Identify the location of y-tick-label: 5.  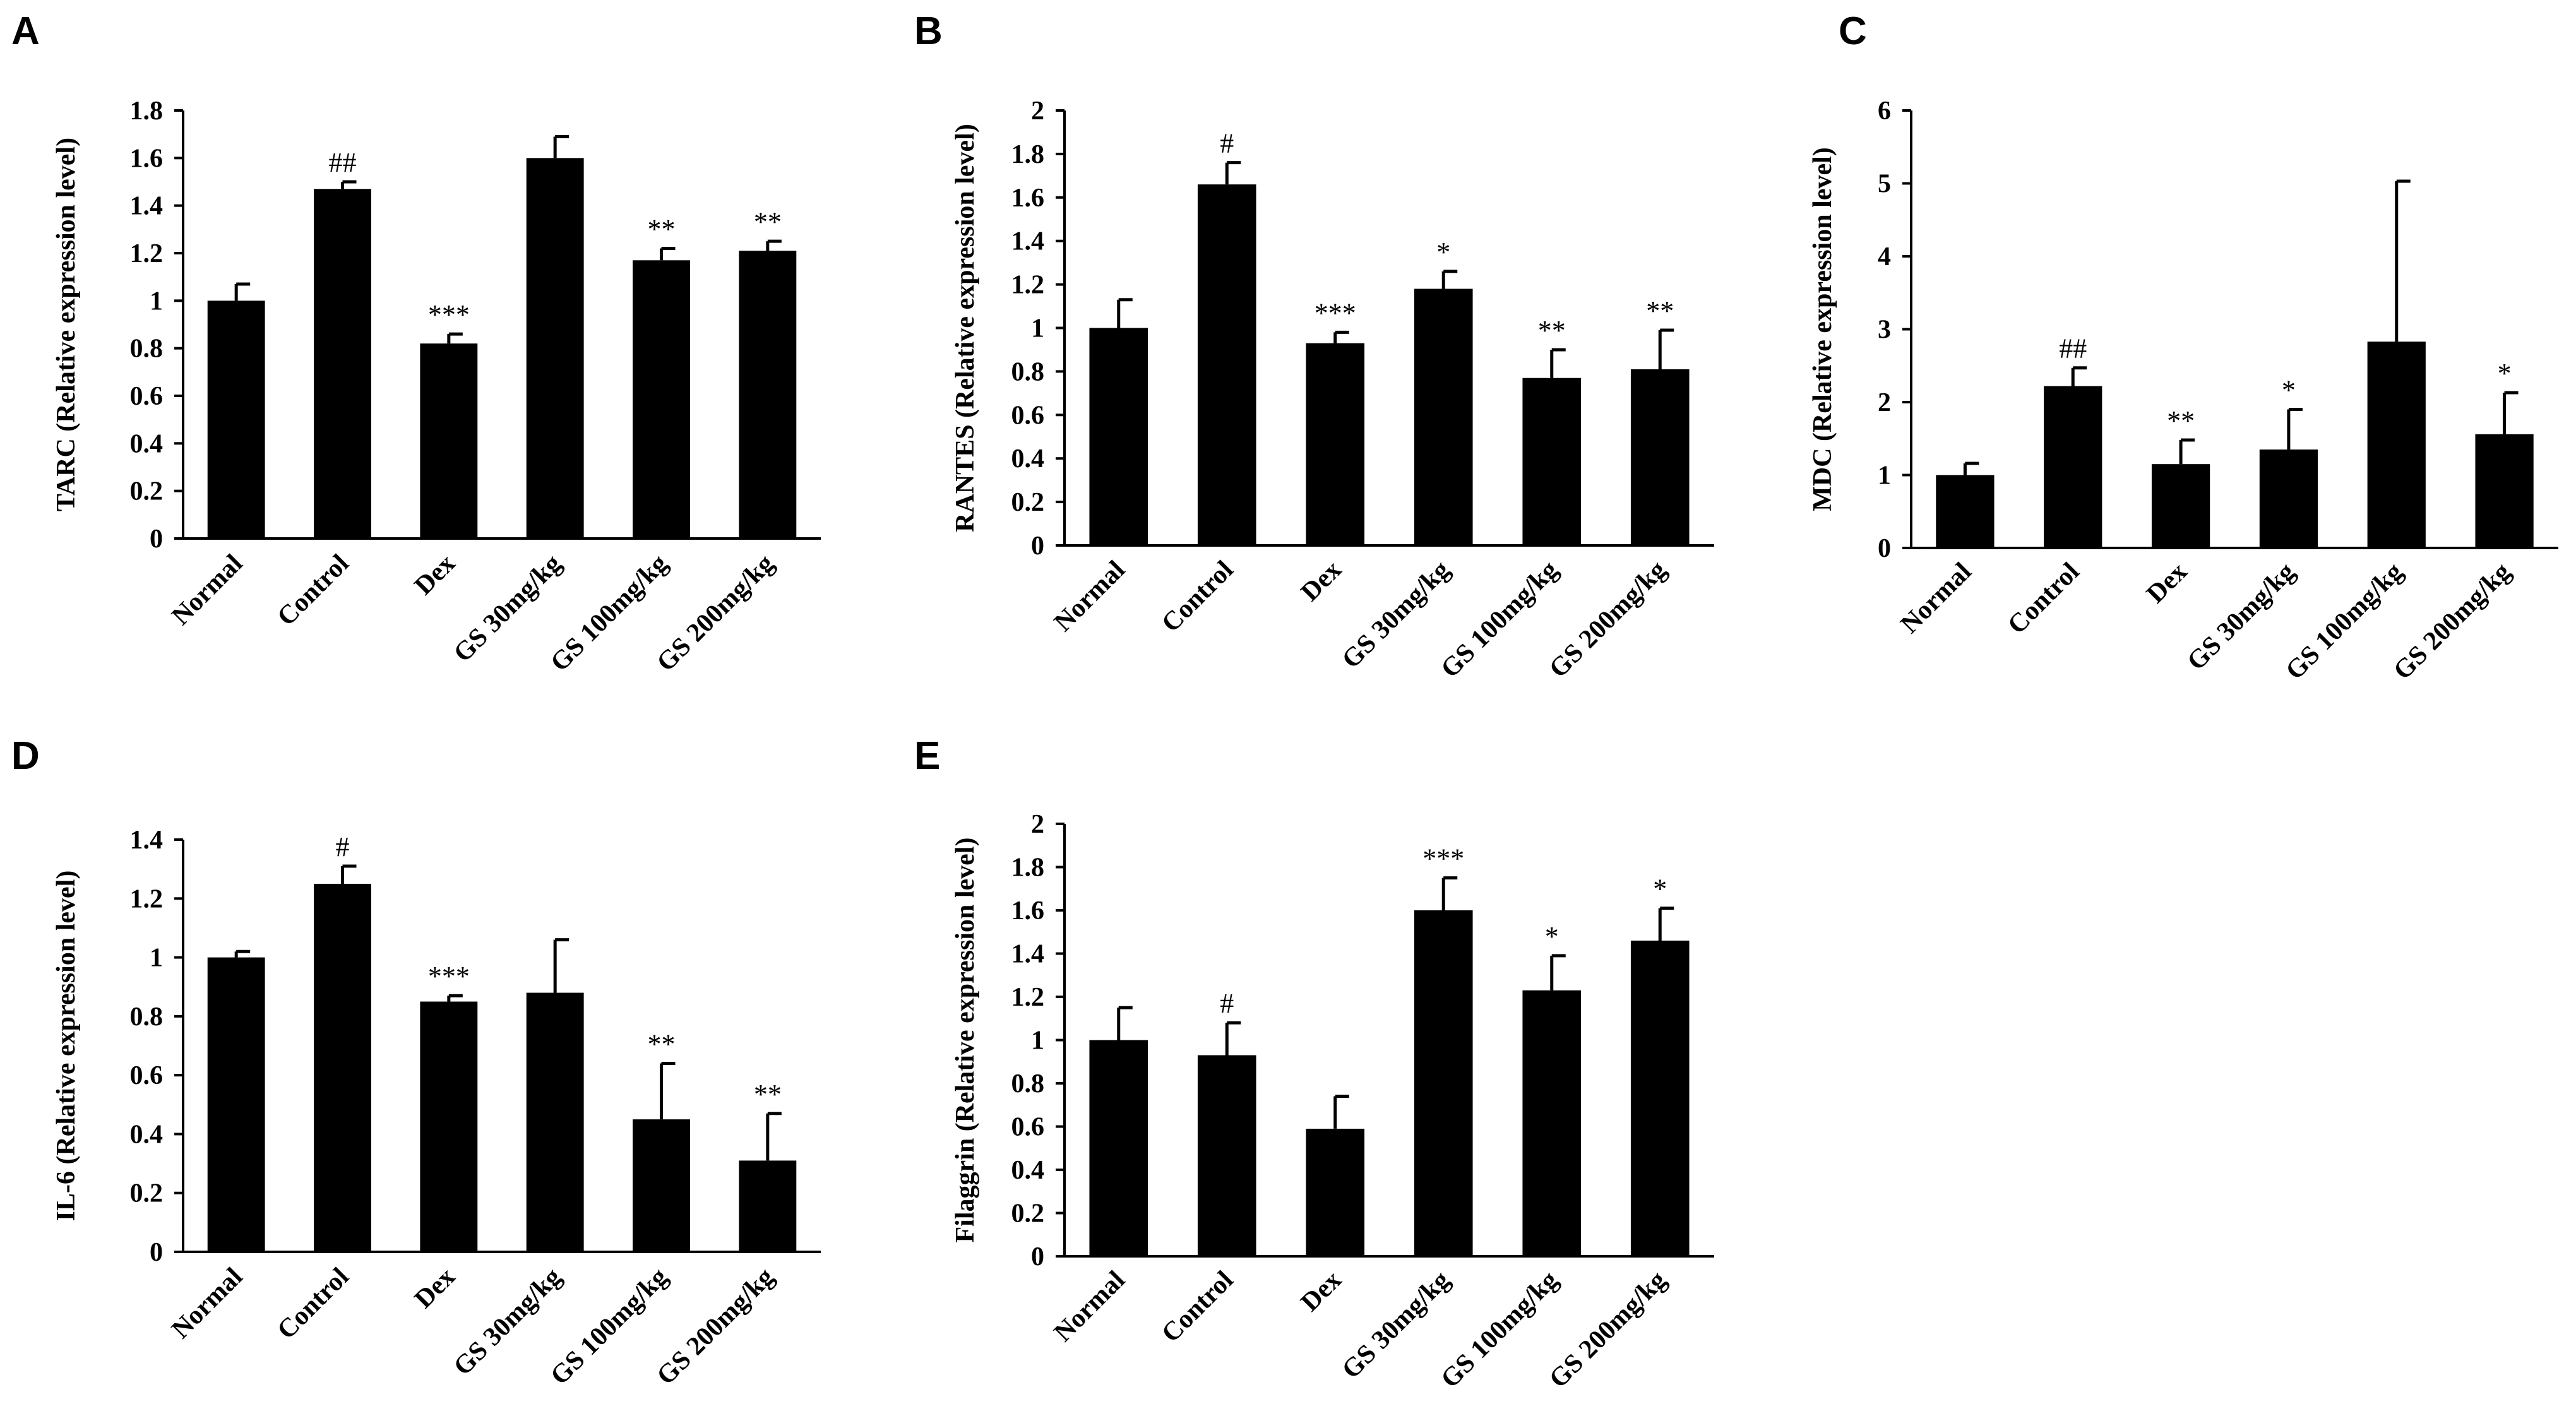
(1884, 184).